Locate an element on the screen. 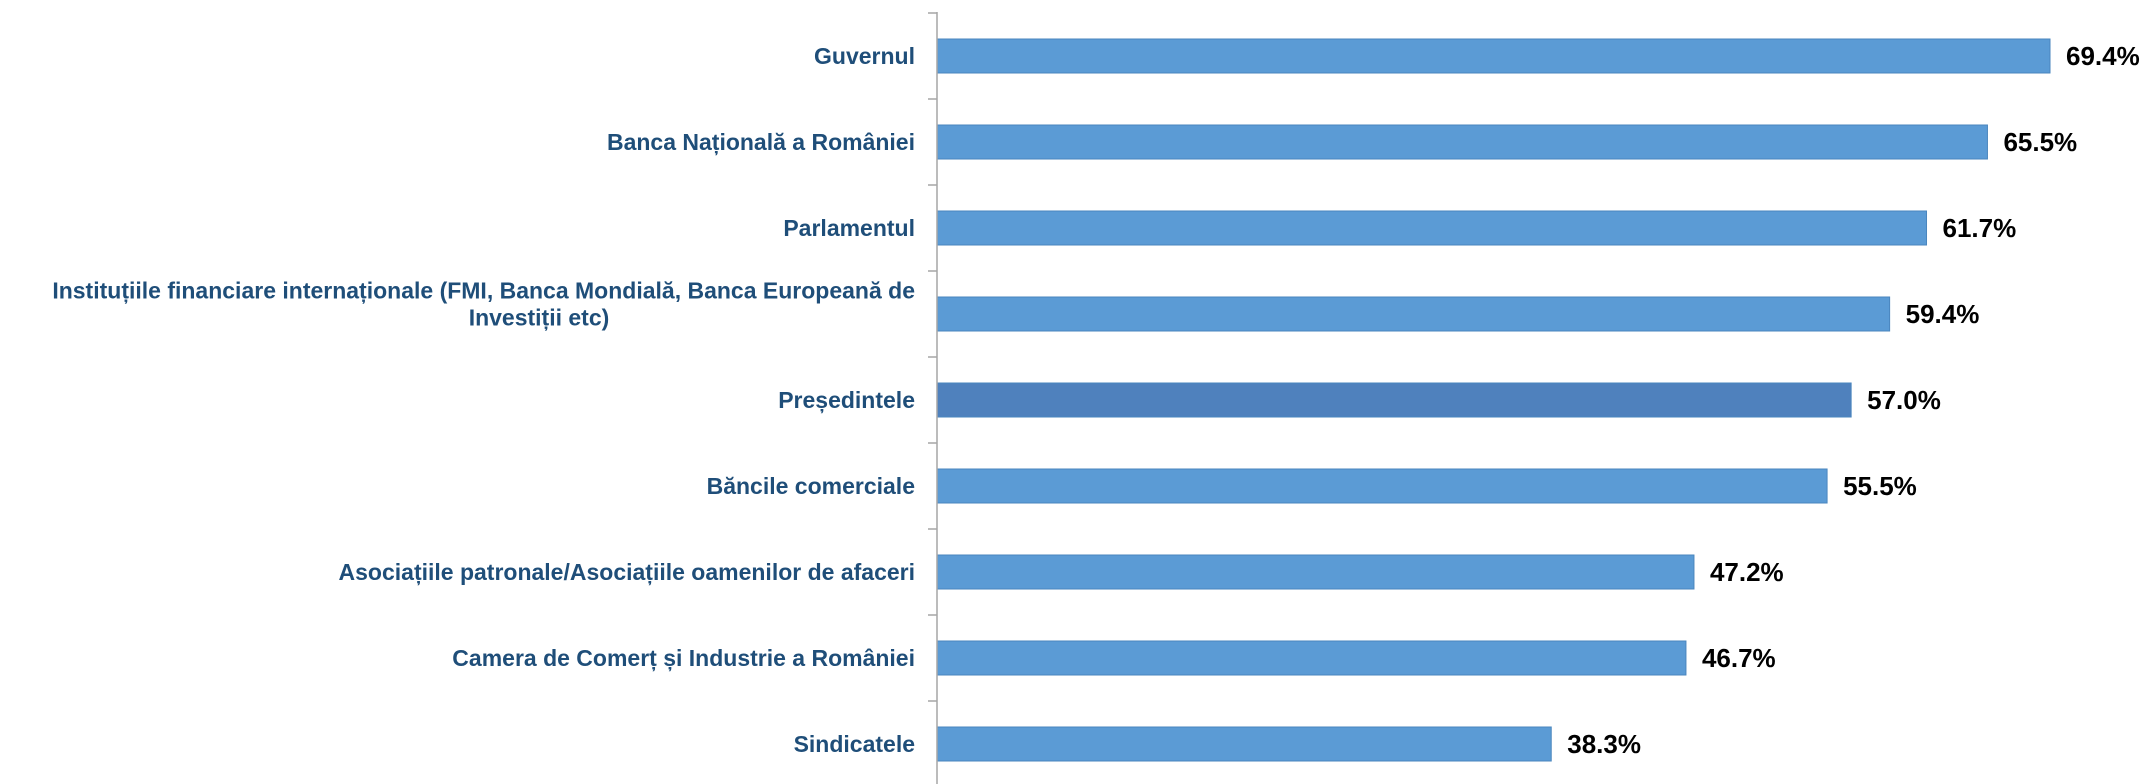 The image size is (2146, 784). category-label: Băncile comerciale is located at coordinates (811, 486).